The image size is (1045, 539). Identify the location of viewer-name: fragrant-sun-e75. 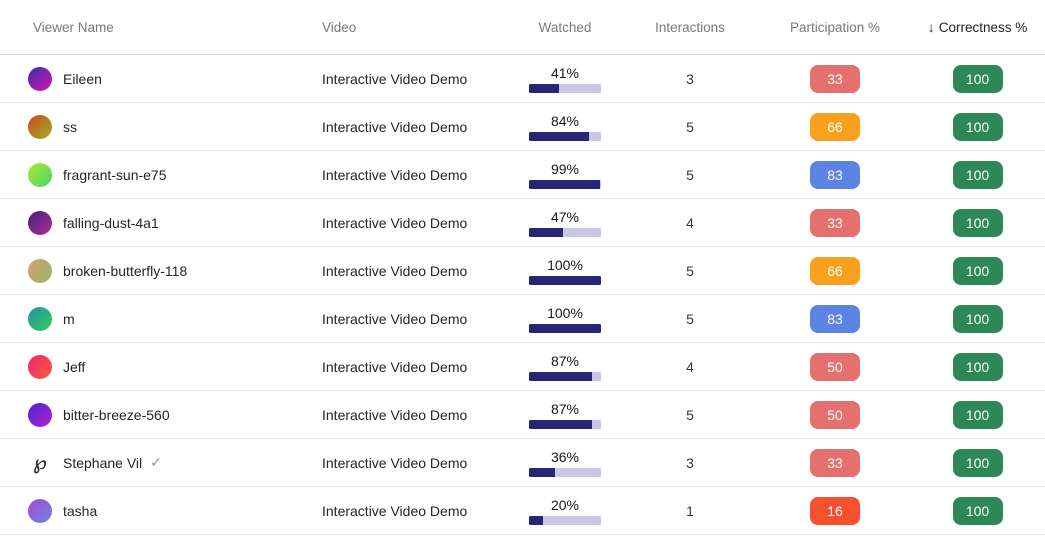
(115, 174).